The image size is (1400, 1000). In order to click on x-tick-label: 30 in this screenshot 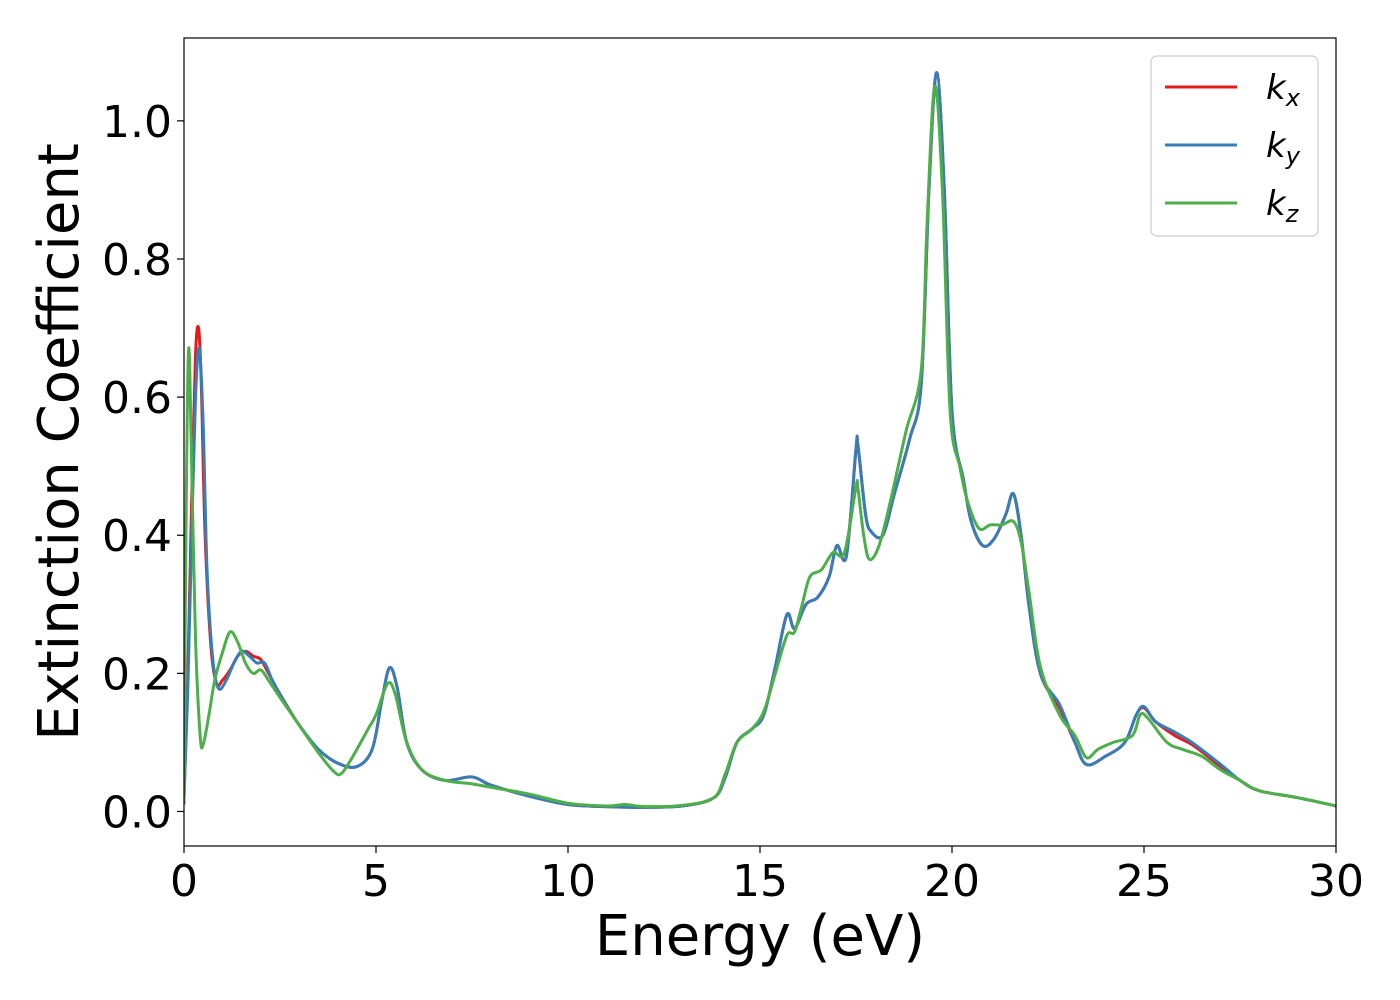, I will do `click(1336, 881)`.